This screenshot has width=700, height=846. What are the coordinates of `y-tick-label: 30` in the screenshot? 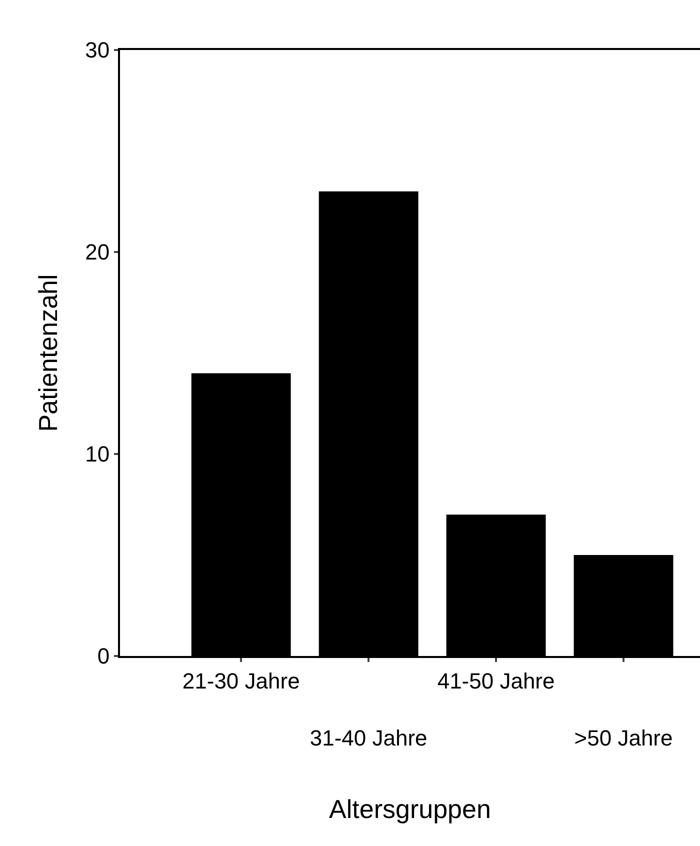 It's located at (97, 50).